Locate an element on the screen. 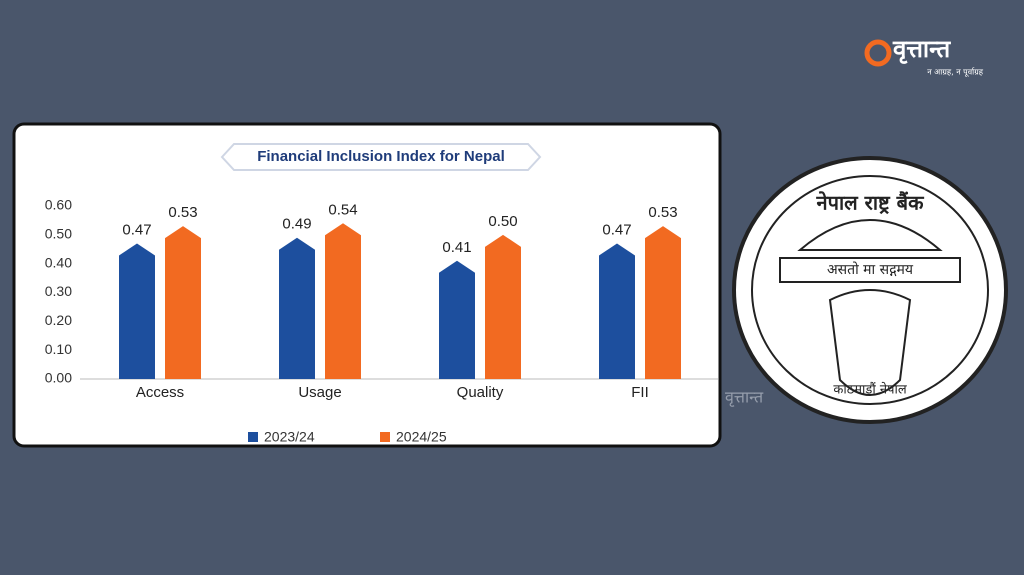  brand-name: वृत्तान्त is located at coordinates (922, 49).